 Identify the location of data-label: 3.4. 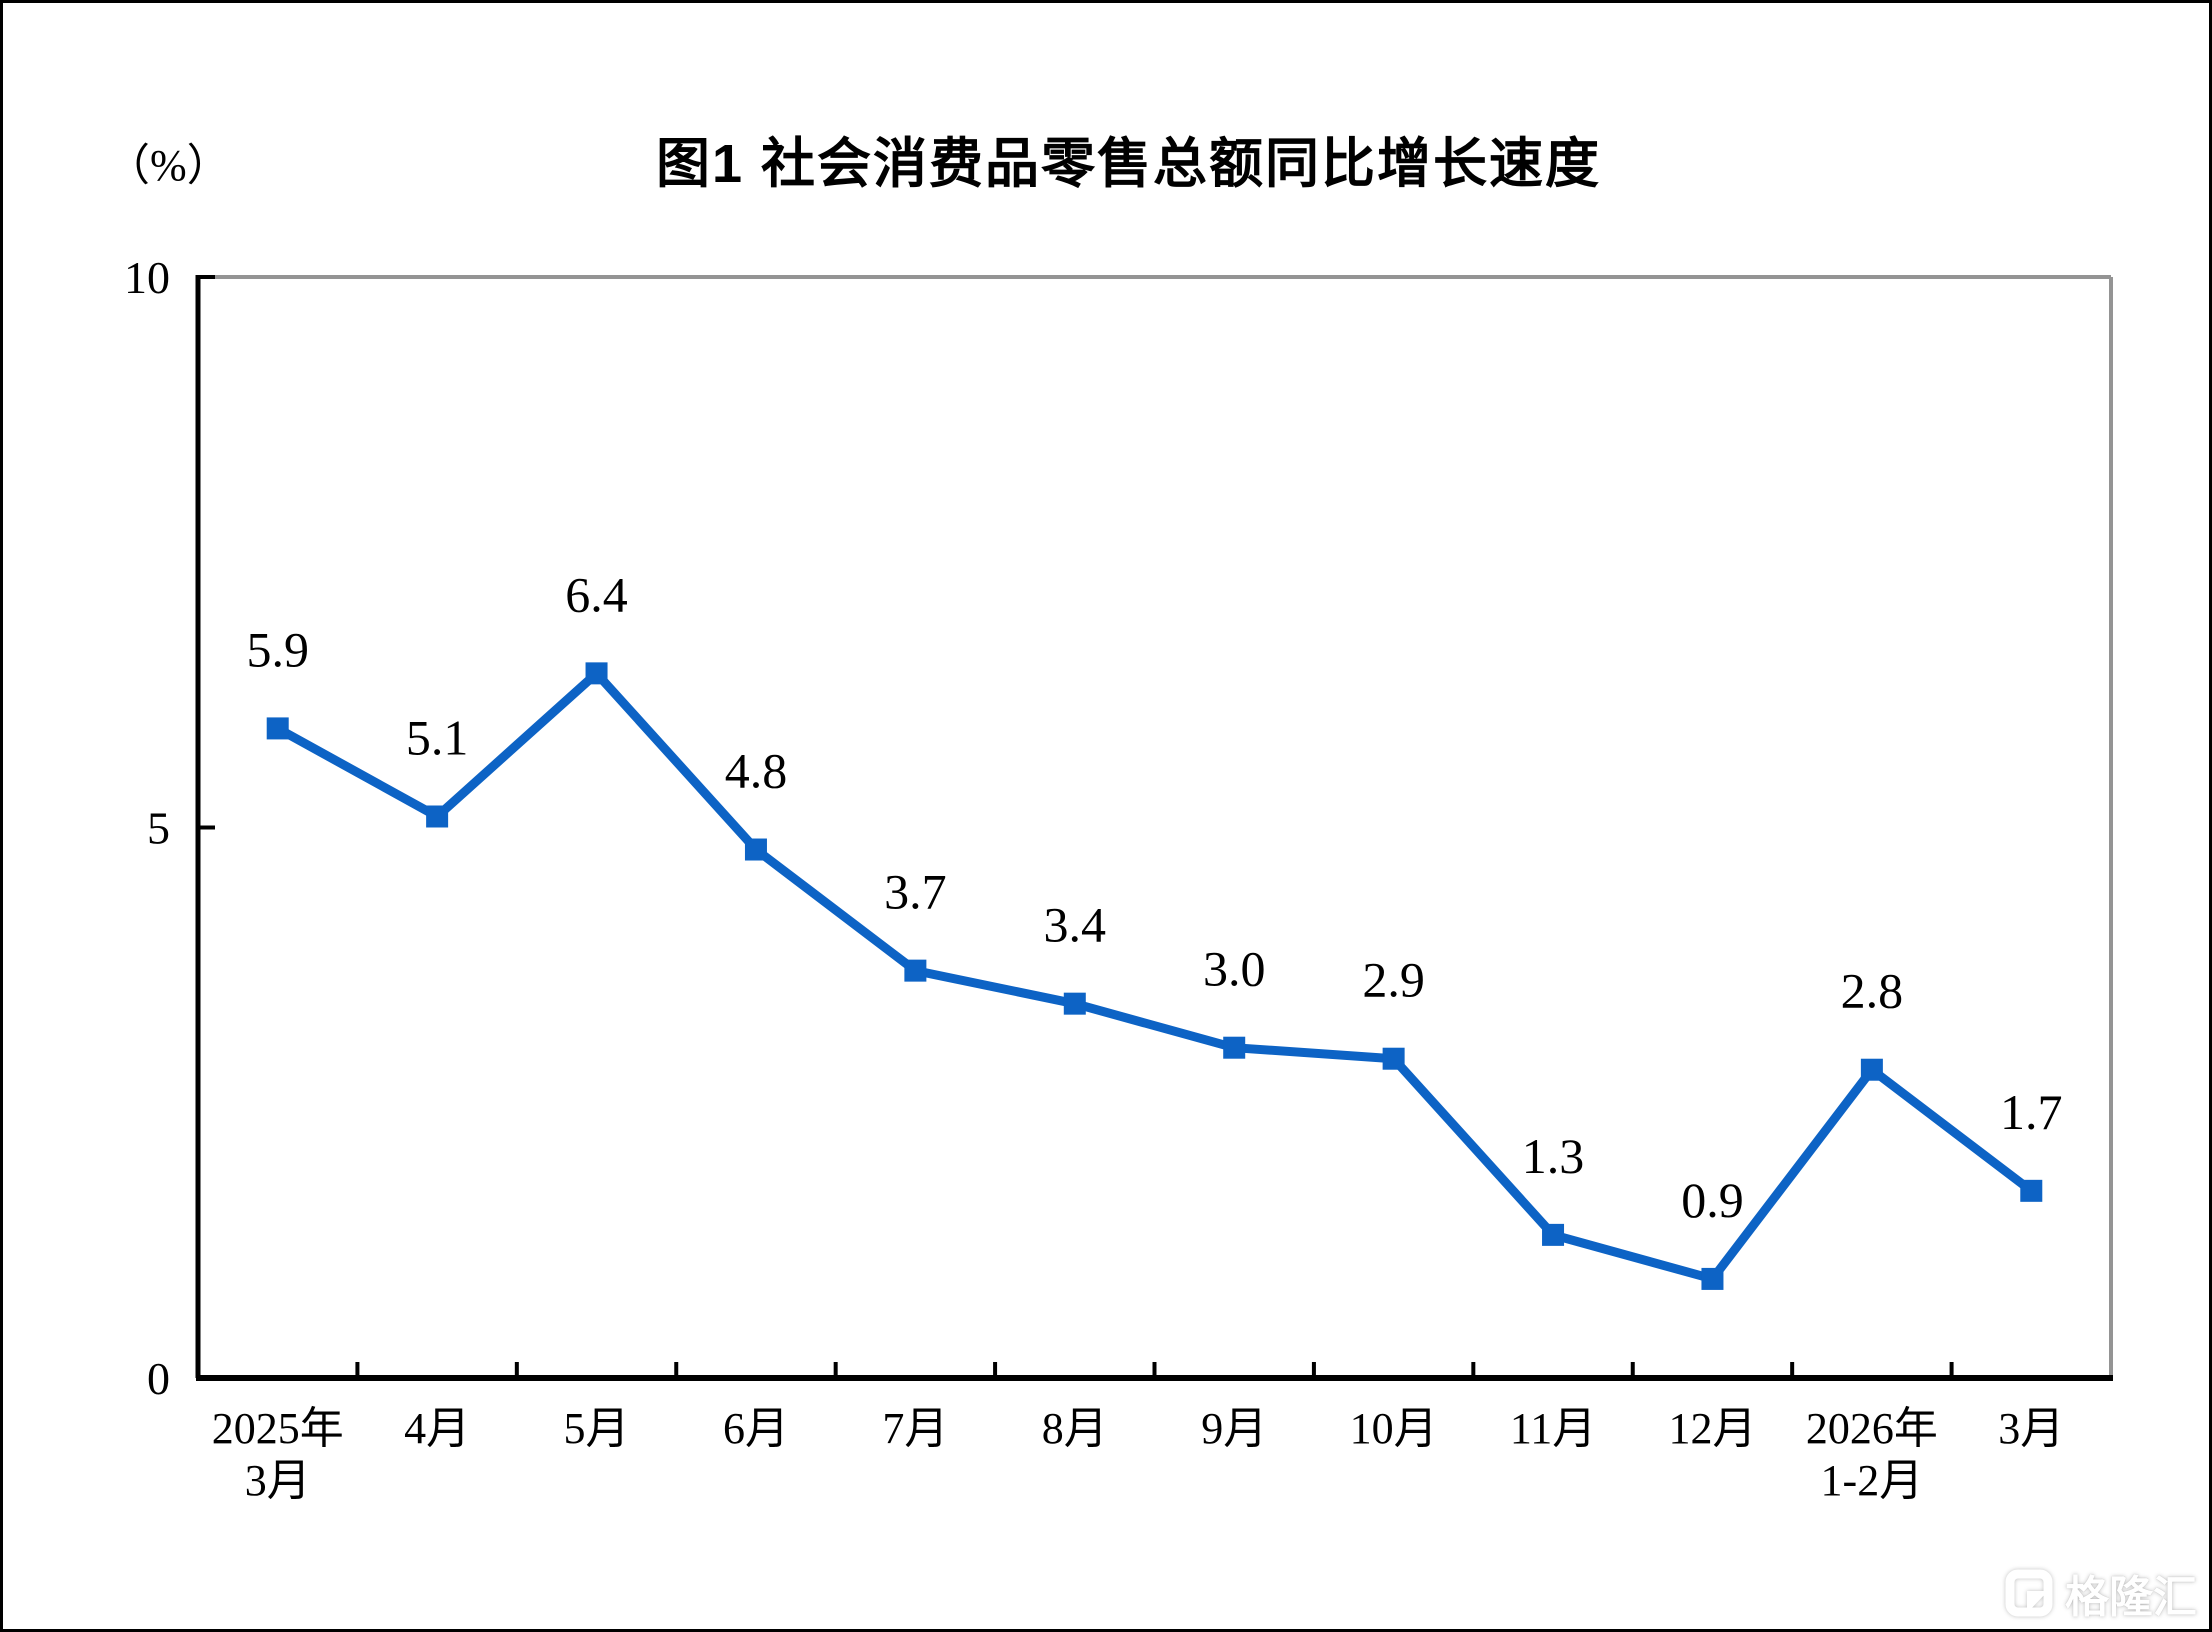
(1075, 925).